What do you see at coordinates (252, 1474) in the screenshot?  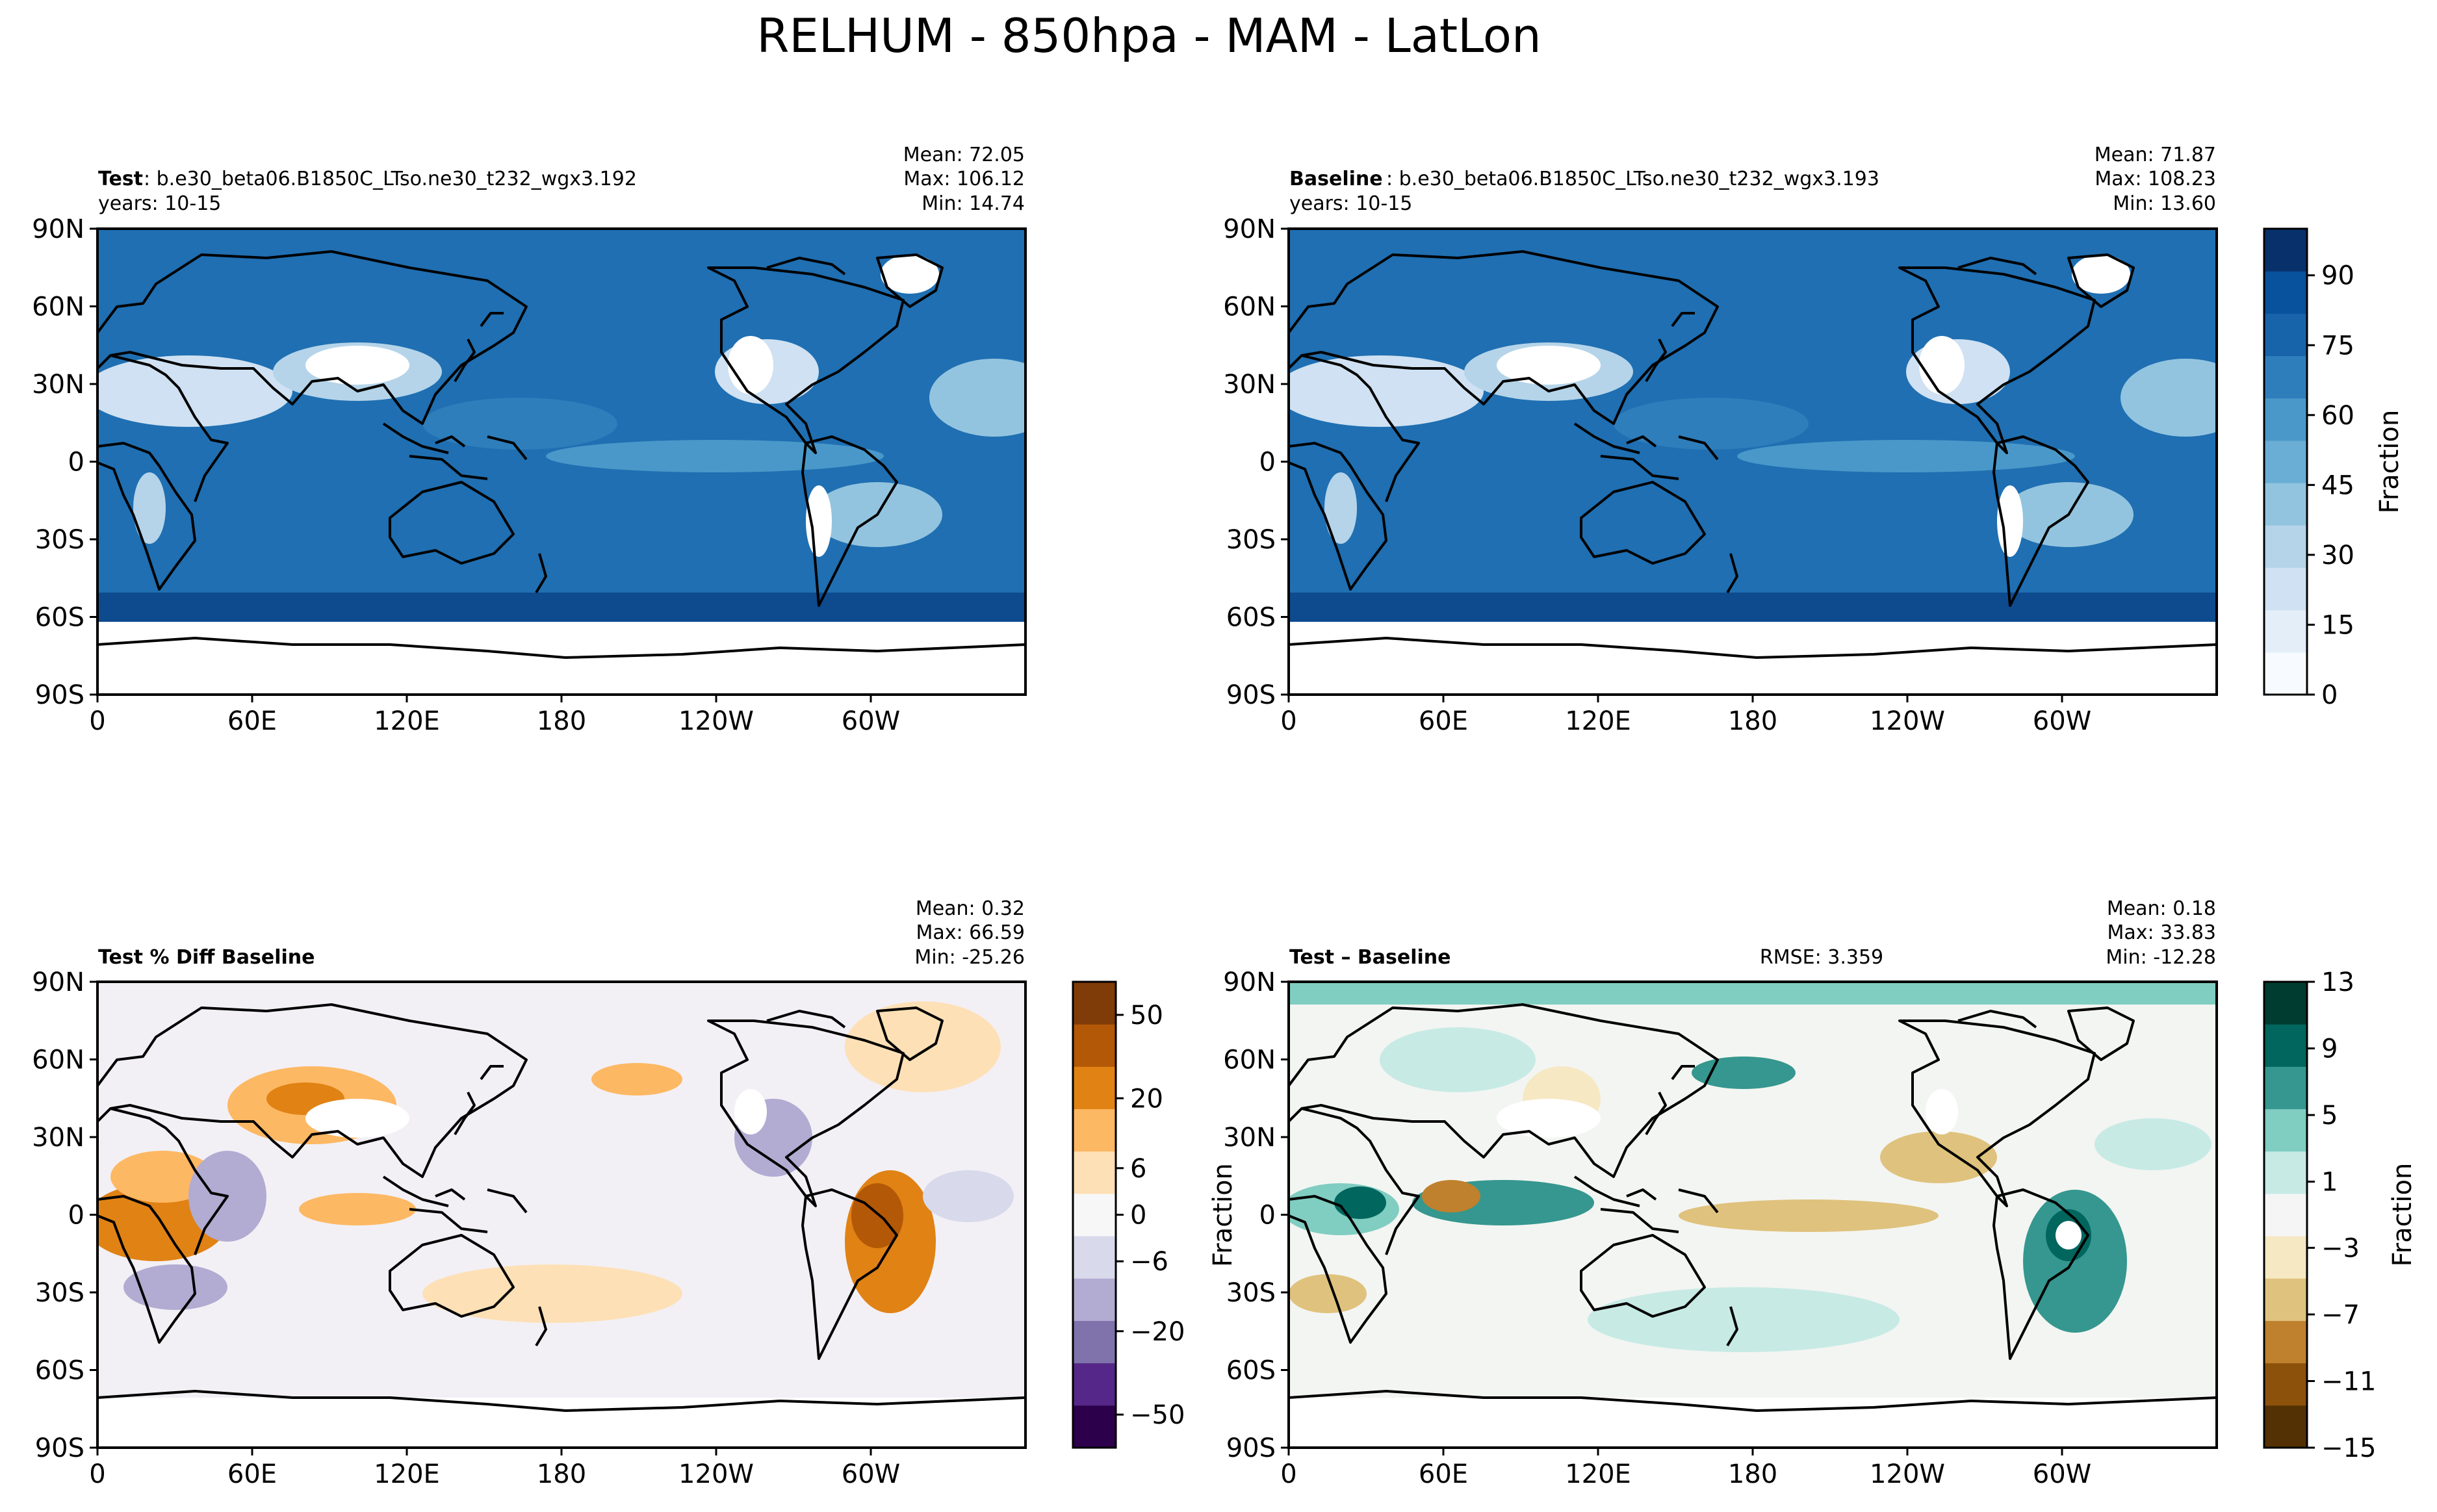 I see `panel-pctdiff-xtick-label: 60E` at bounding box center [252, 1474].